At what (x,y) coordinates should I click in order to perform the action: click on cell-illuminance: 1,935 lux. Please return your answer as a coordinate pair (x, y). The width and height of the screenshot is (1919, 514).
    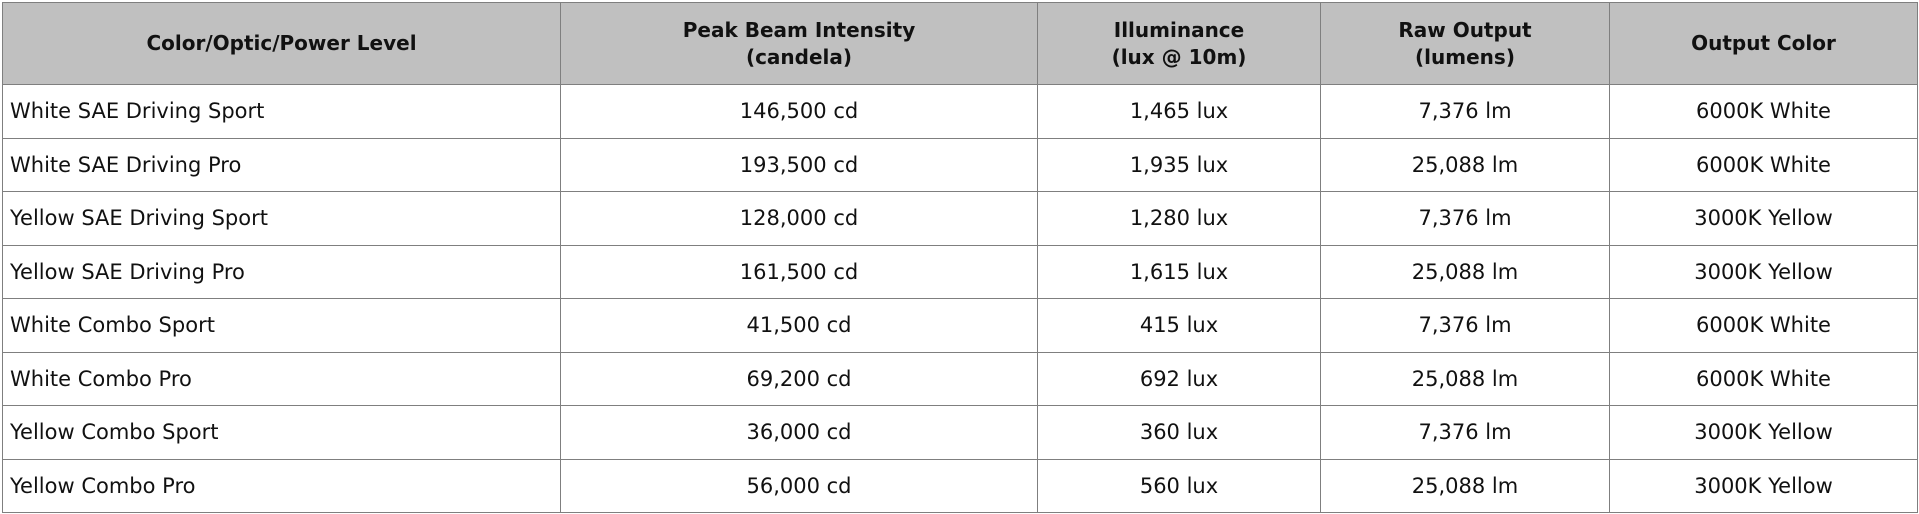
    Looking at the image, I should click on (1179, 164).